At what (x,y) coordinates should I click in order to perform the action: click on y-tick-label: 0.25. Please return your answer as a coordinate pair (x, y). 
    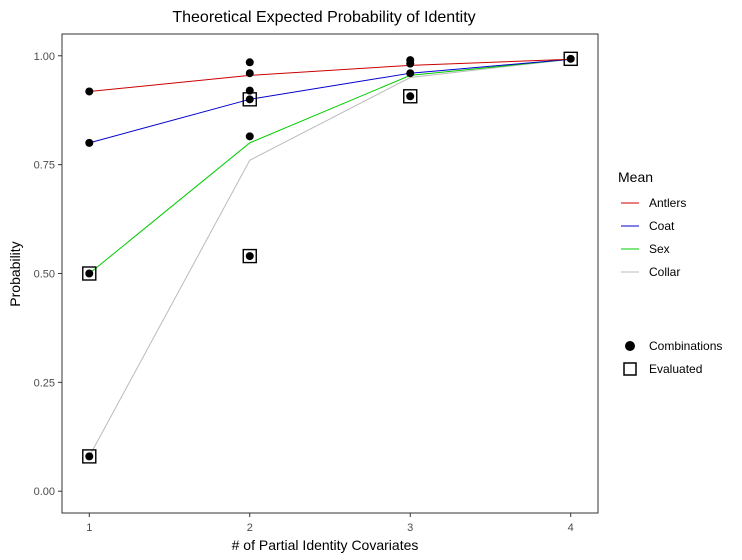
    Looking at the image, I should click on (44, 383).